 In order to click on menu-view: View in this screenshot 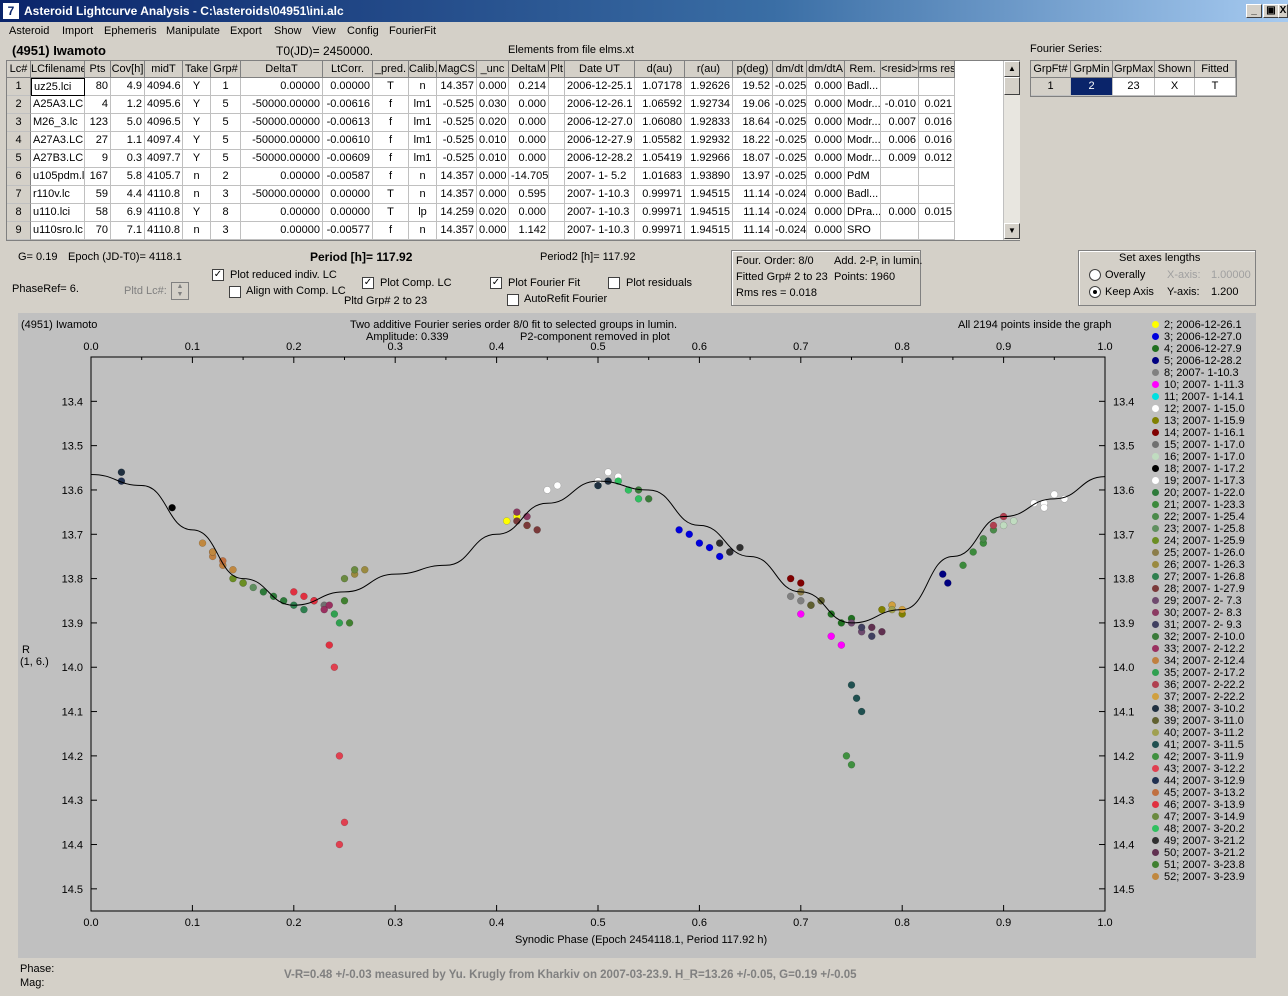, I will do `click(324, 31)`.